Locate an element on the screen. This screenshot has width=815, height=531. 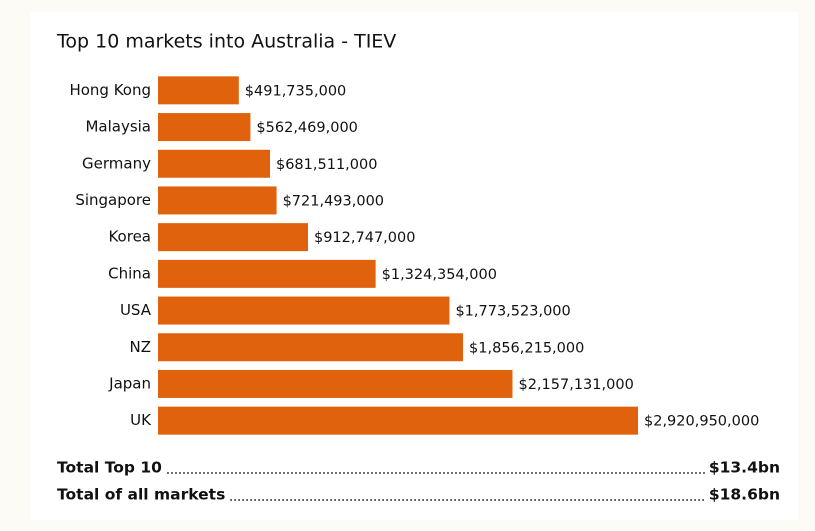
value-label: $2,157,131,000 is located at coordinates (575, 385).